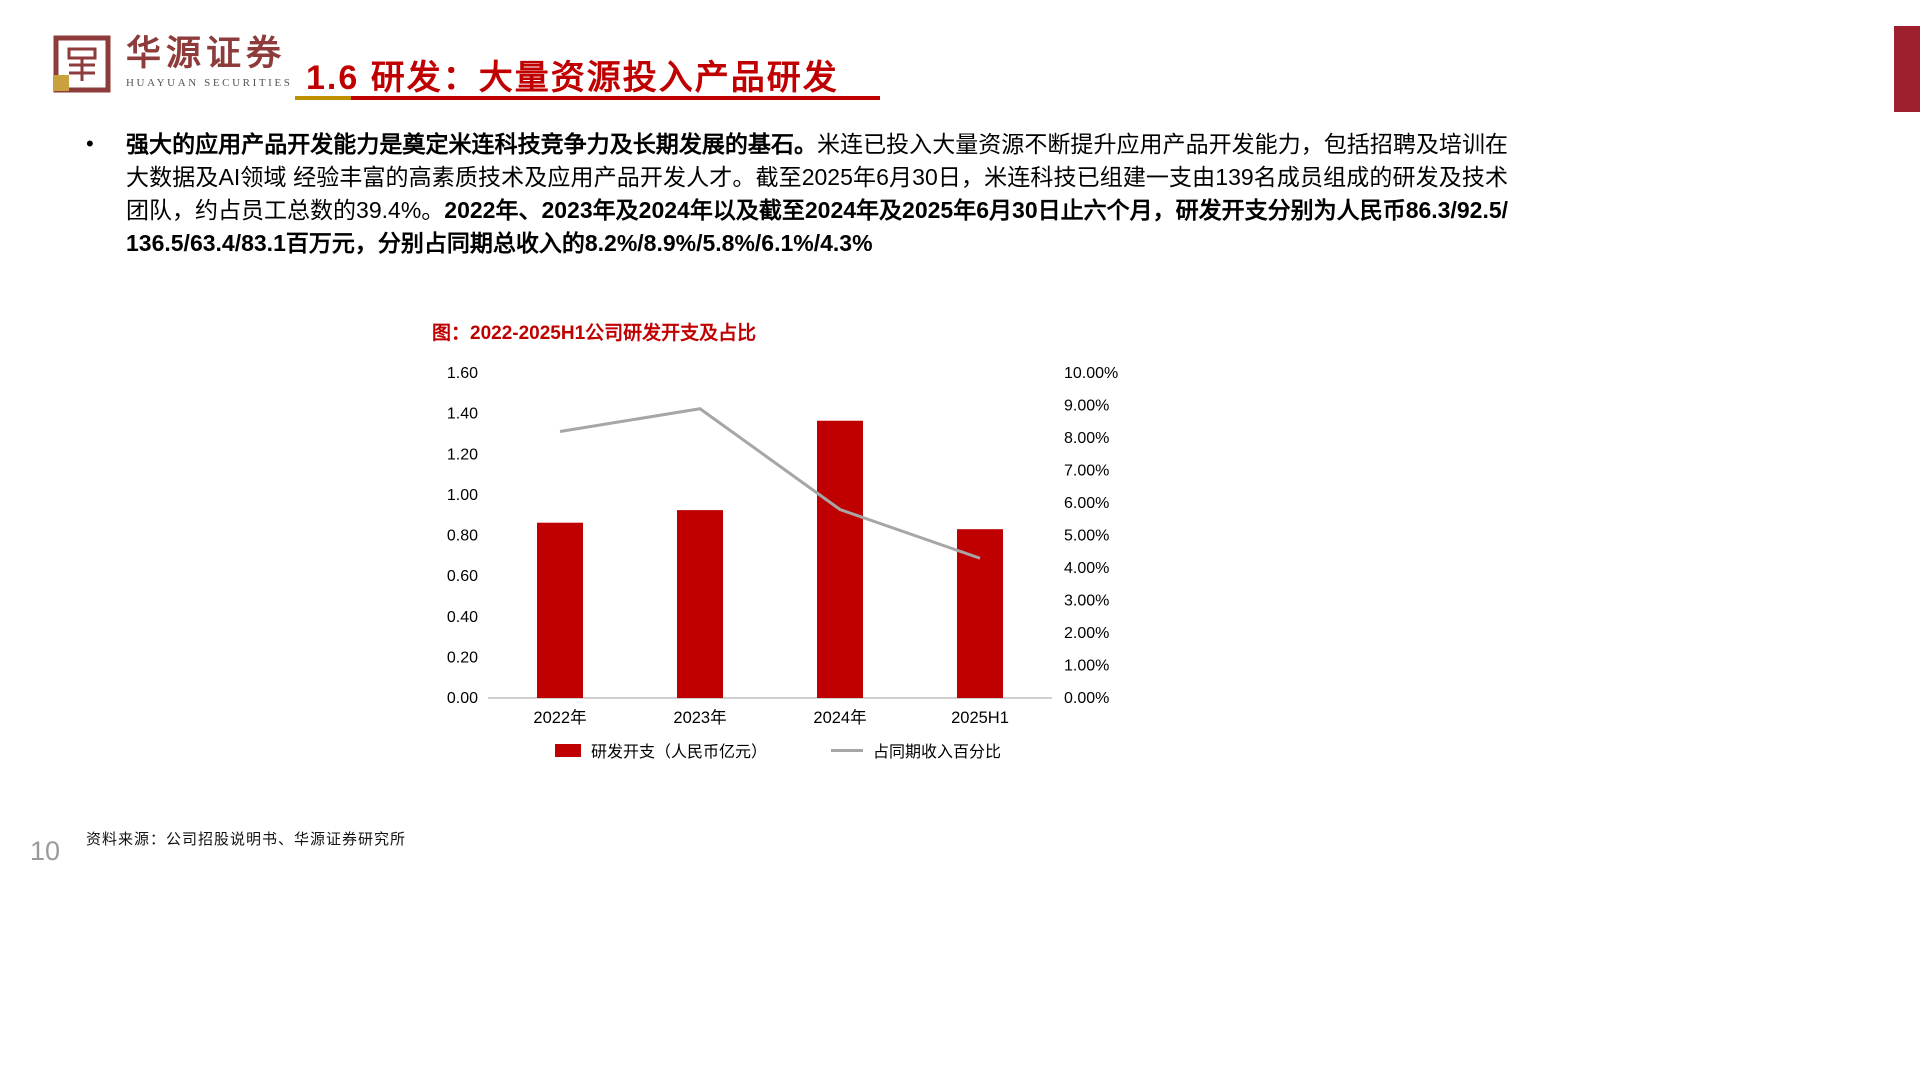 The image size is (1920, 1080). I want to click on right-axis-tick: 8.00%, so click(1086, 438).